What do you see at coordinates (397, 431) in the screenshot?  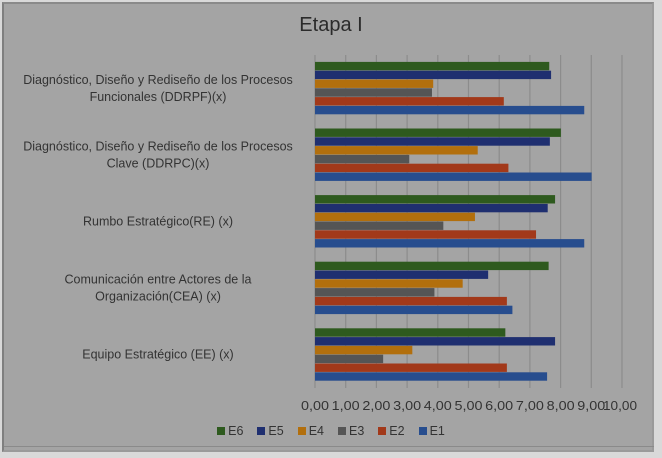 I see `legend-label: E2` at bounding box center [397, 431].